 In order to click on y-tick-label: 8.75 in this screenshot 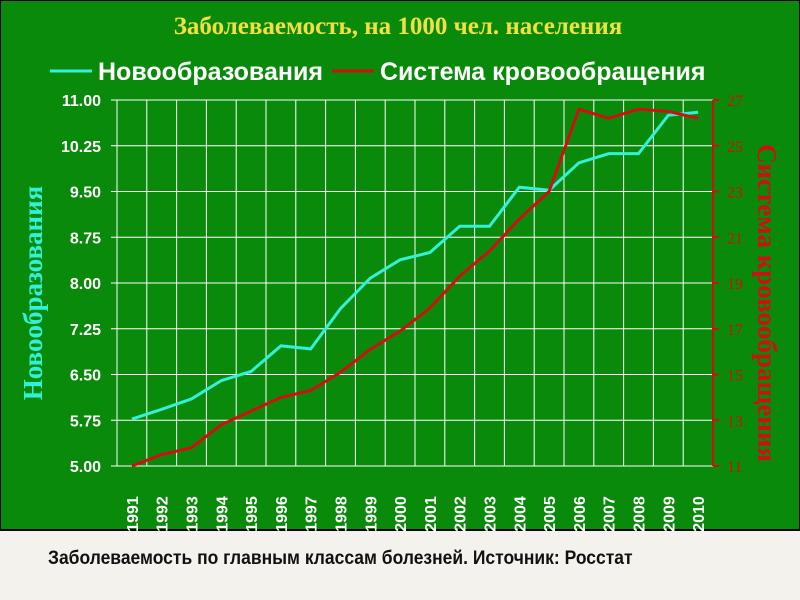, I will do `click(85, 238)`.